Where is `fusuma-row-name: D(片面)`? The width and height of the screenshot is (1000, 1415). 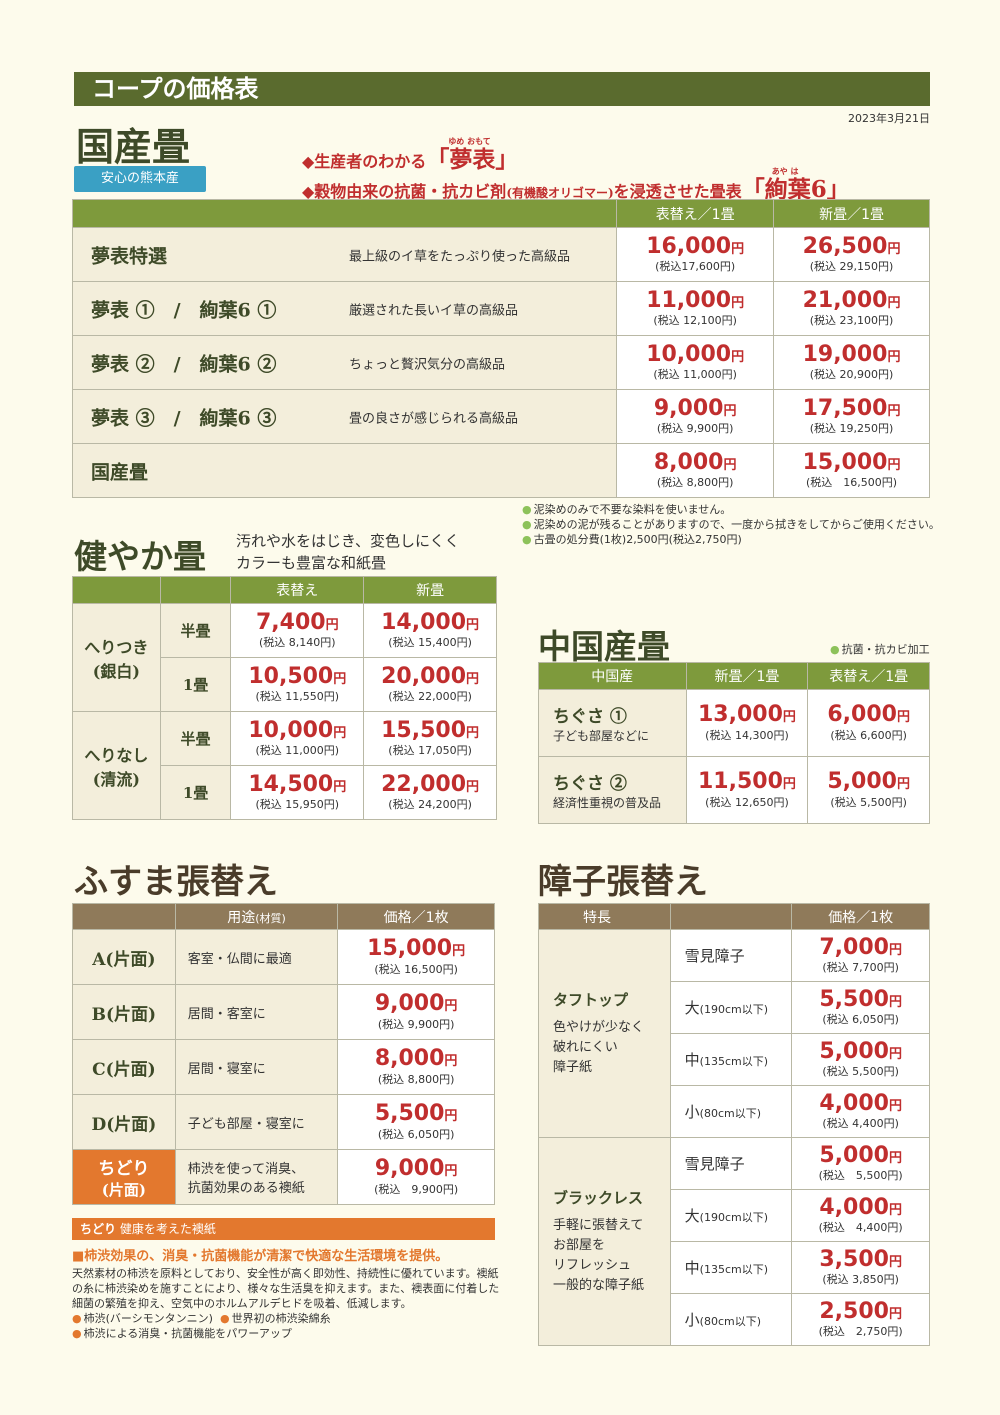
fusuma-row-name: D(片面) is located at coordinates (124, 1124).